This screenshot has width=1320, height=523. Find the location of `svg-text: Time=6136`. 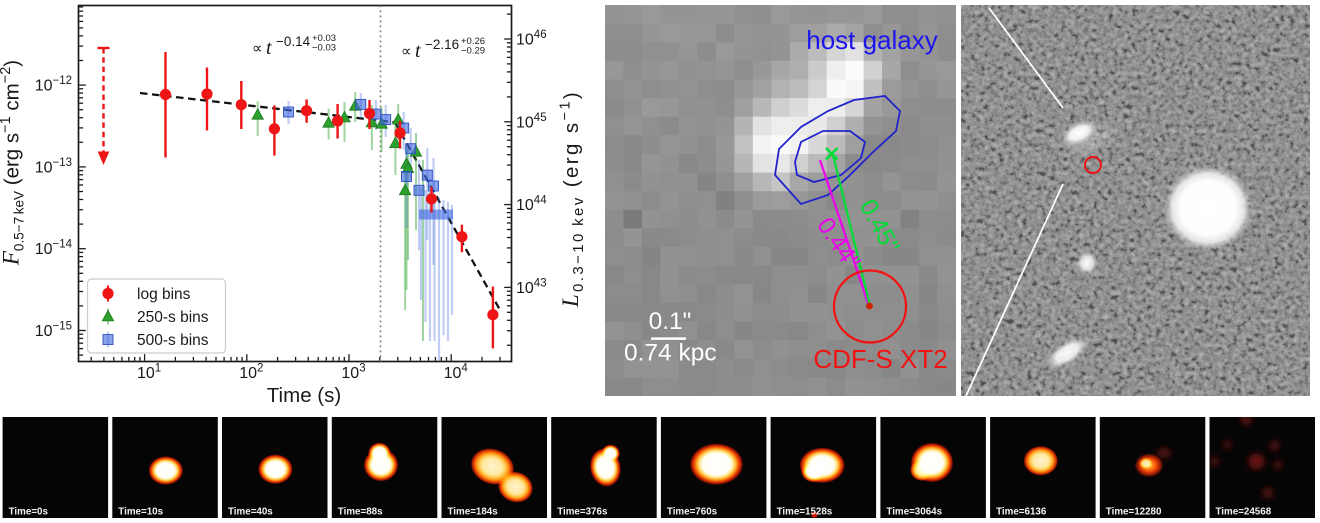

svg-text: Time=6136 is located at coordinates (1021, 512).